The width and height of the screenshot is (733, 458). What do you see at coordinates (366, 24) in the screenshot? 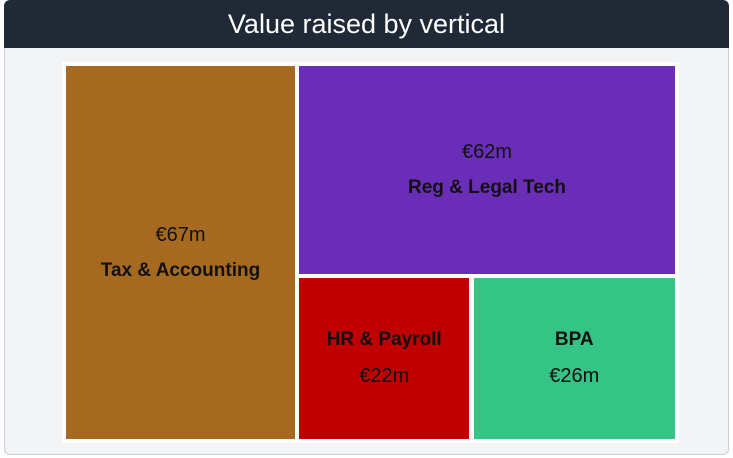
I see `chart-title: Value raised by vertical` at bounding box center [366, 24].